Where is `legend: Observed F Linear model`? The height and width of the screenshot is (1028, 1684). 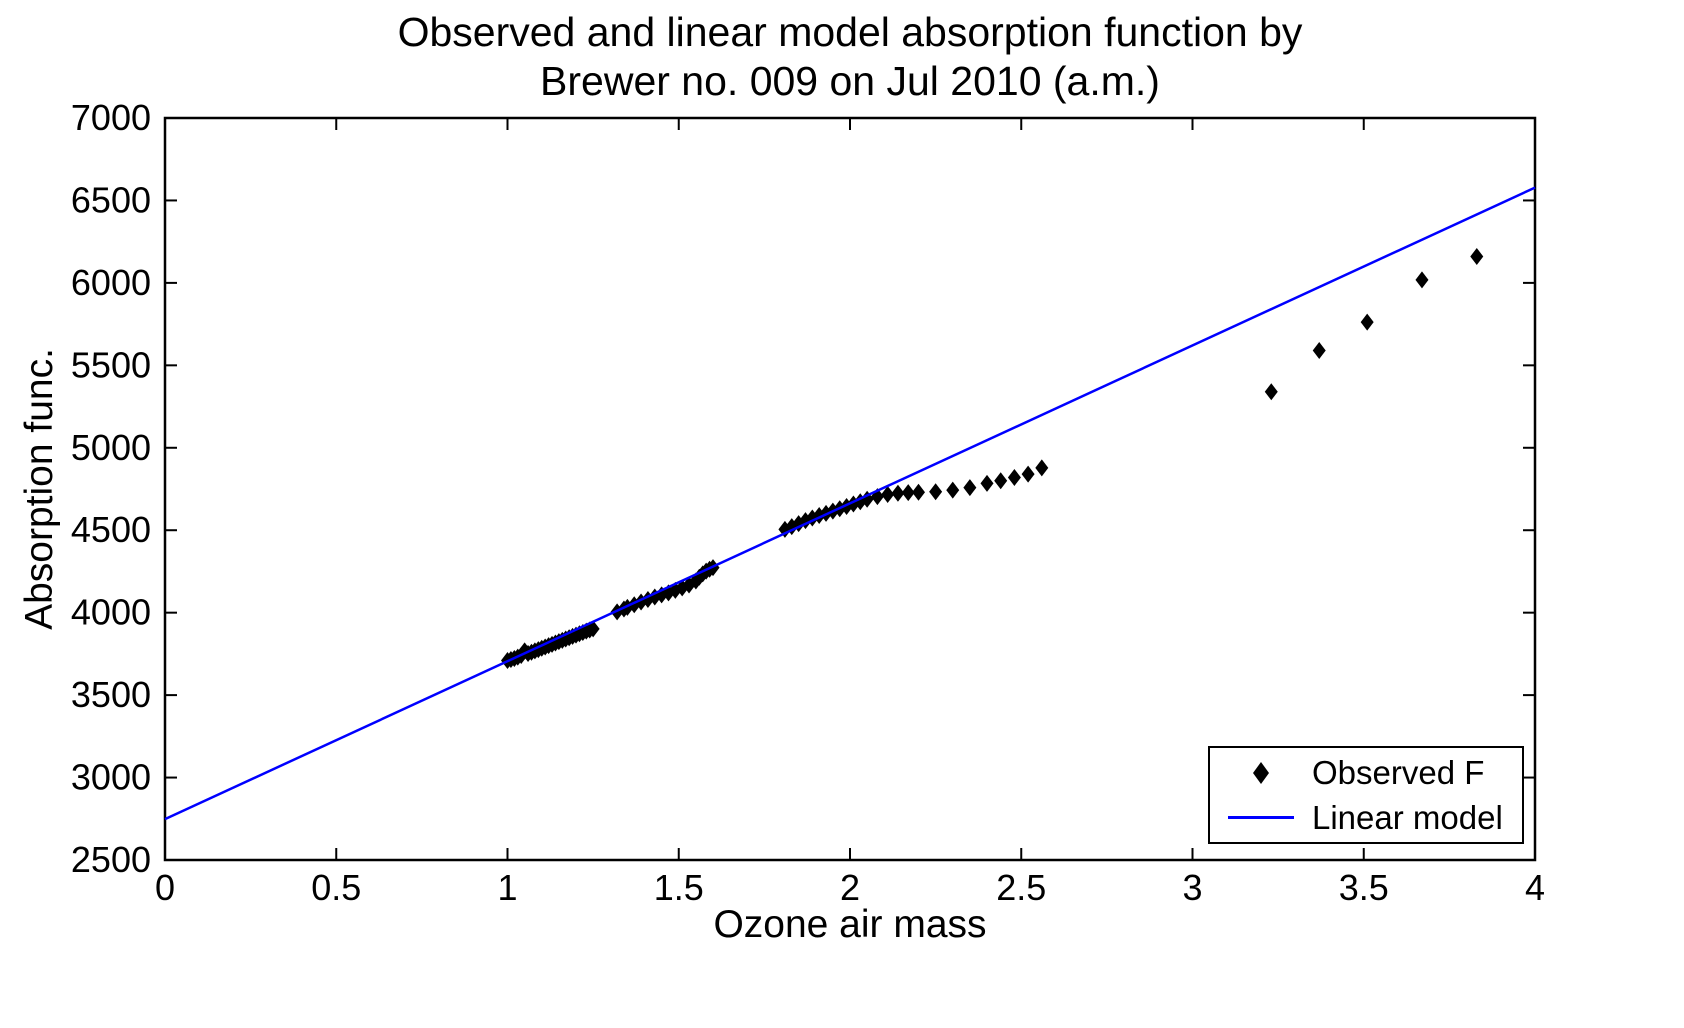
legend: Observed F Linear model is located at coordinates (1366, 795).